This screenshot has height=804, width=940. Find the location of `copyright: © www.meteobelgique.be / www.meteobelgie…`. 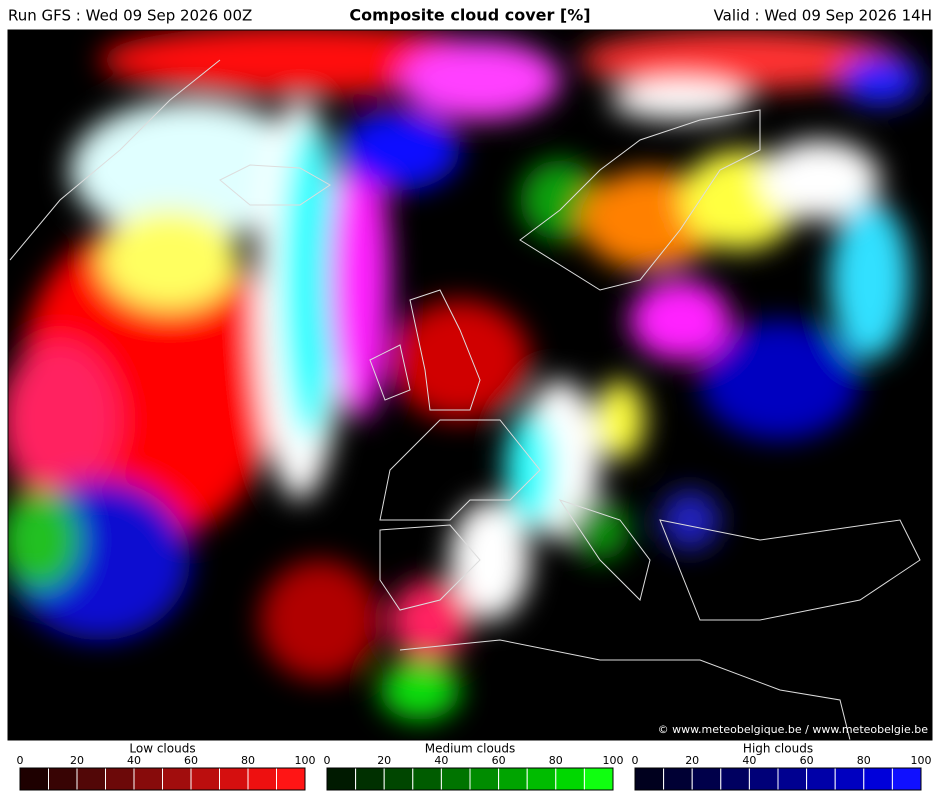

copyright: © www.meteobelgique.be / www.meteobelgie… is located at coordinates (793, 729).